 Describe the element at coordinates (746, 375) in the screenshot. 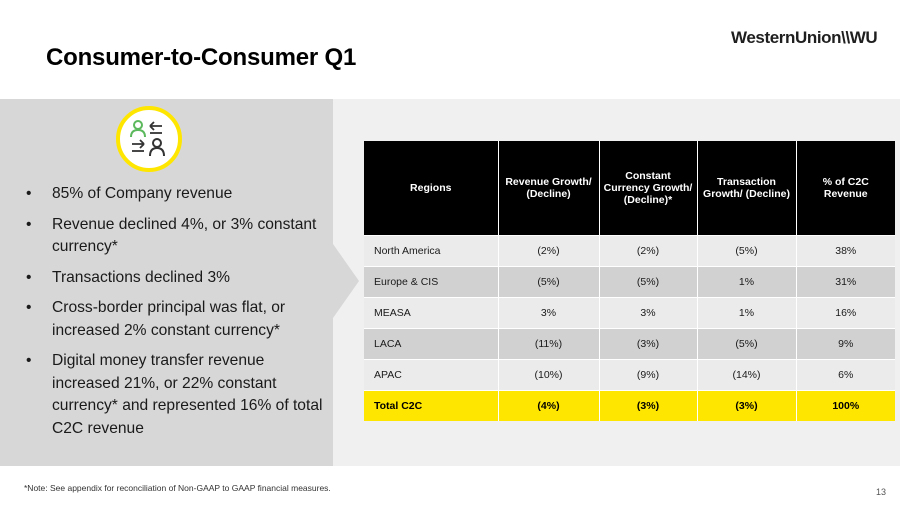

I see `table-cell: (14%)` at that location.